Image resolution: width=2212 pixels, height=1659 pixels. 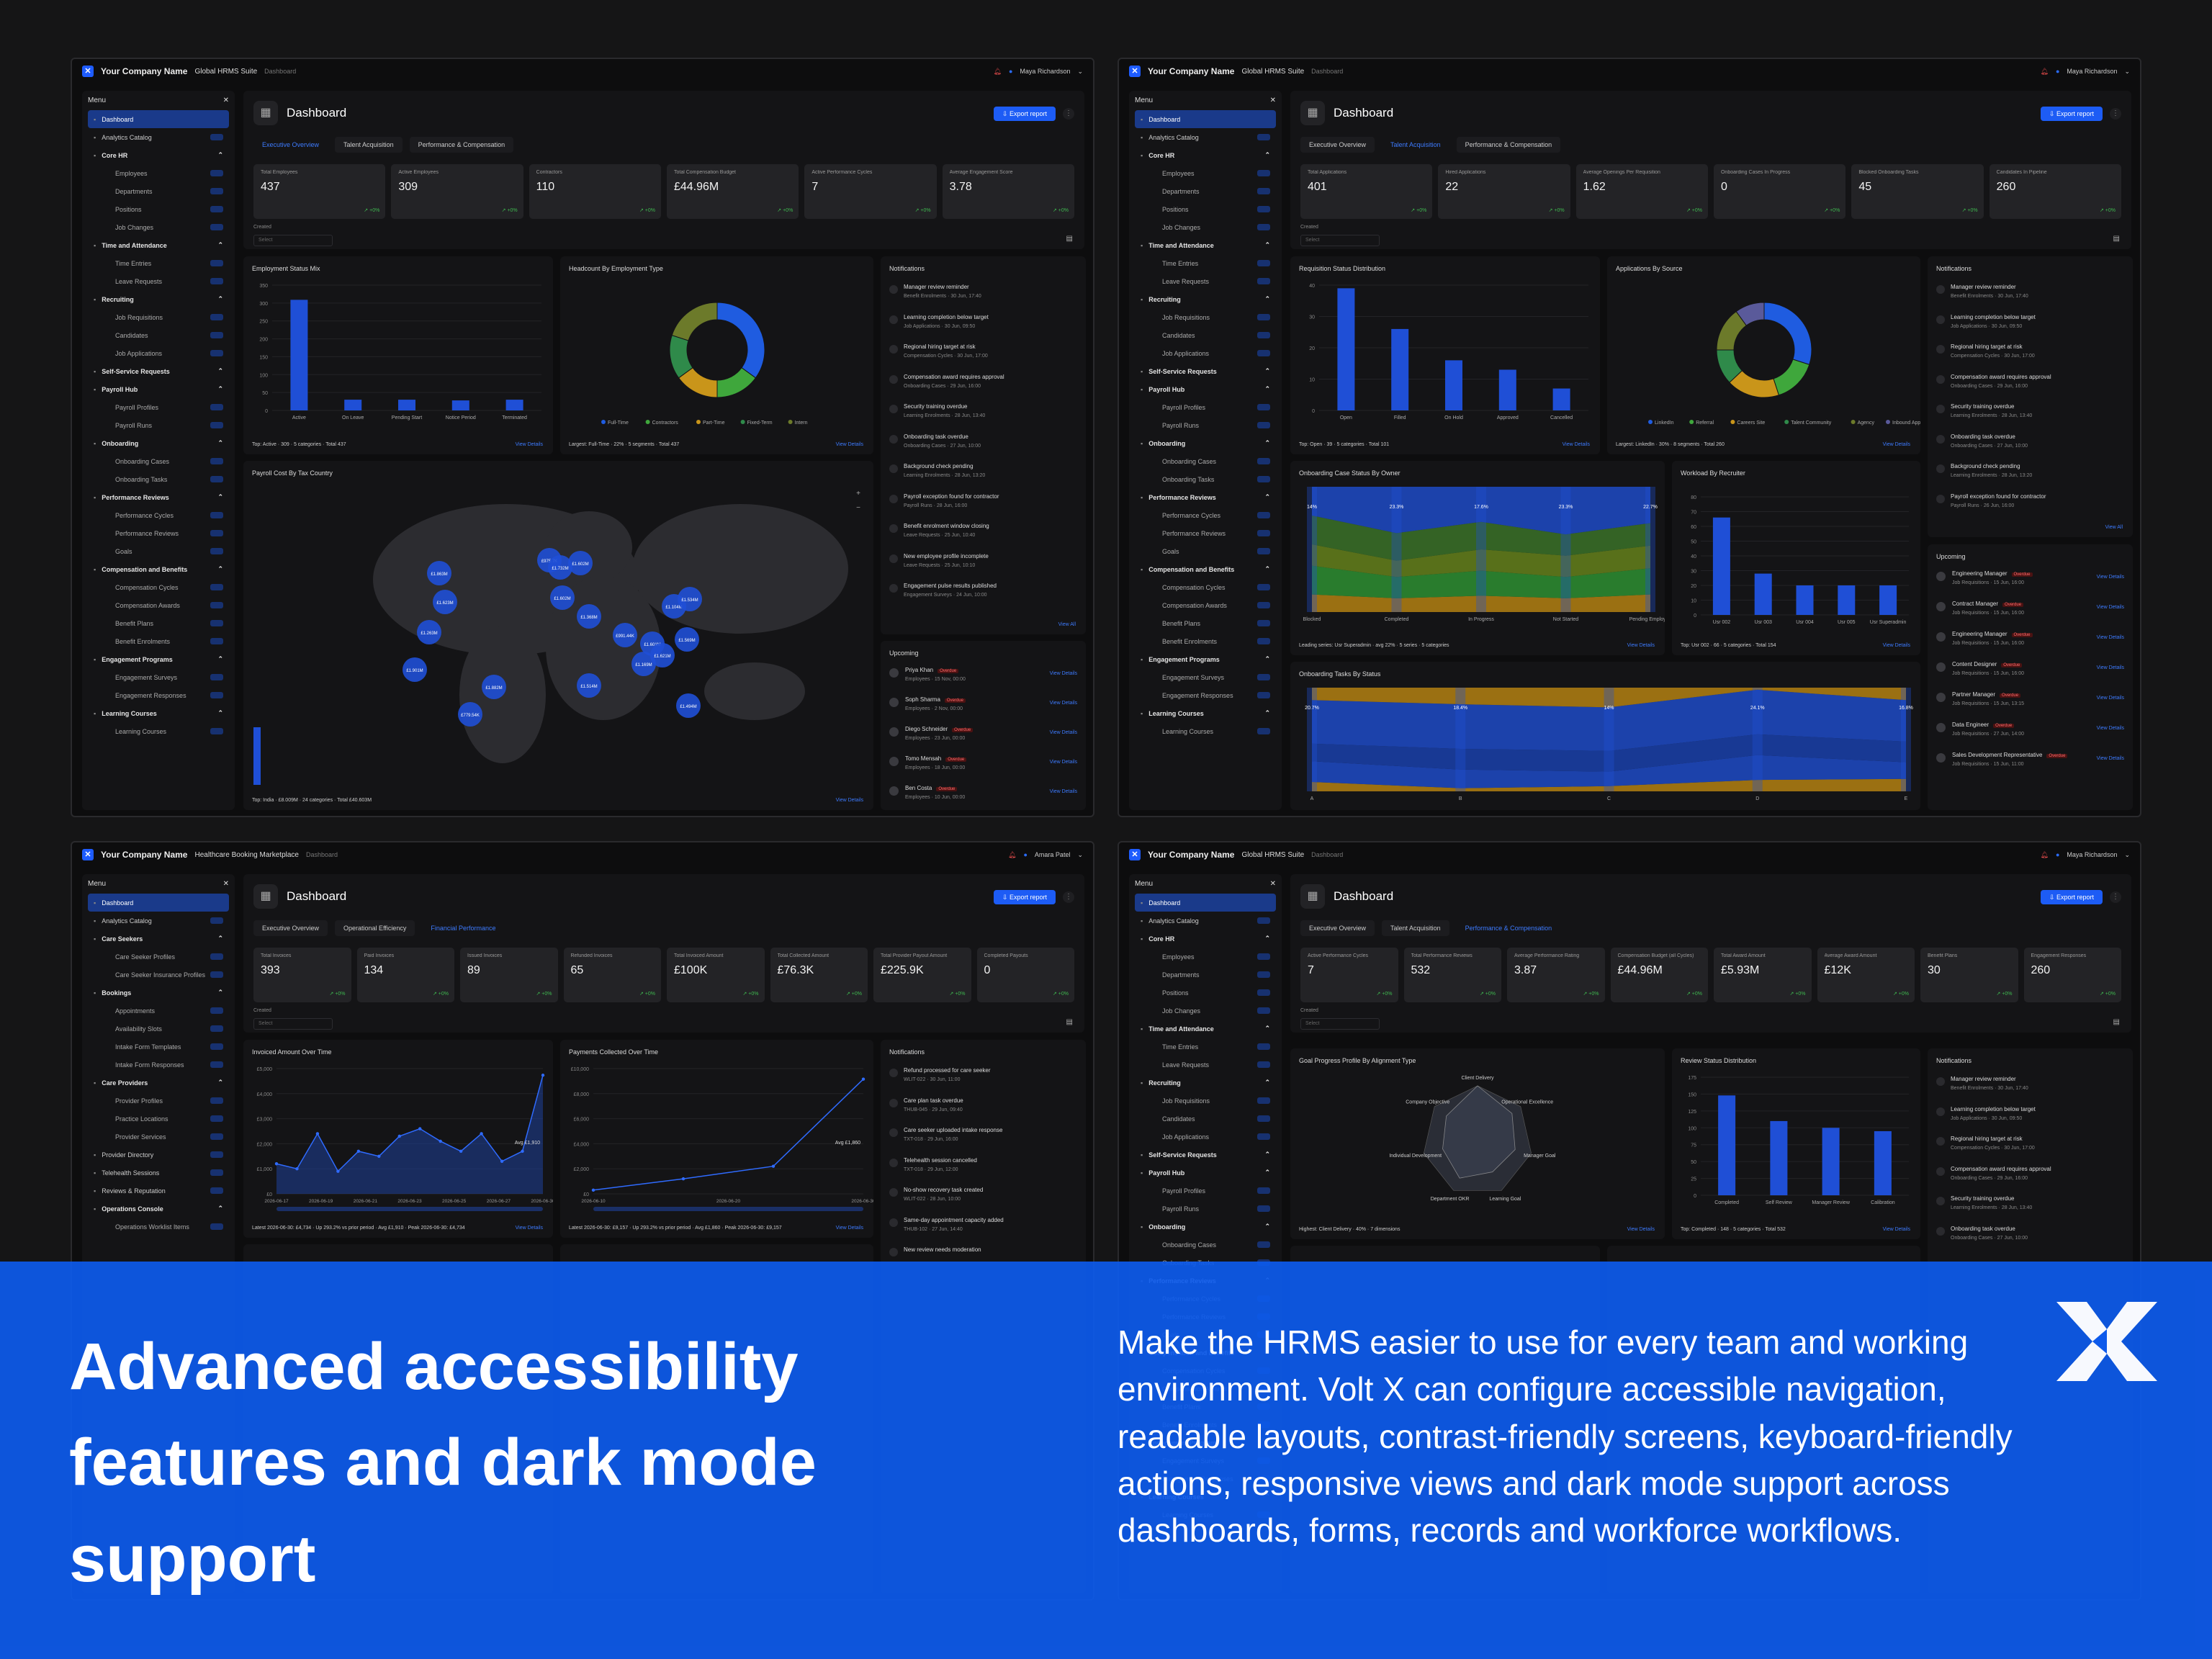 I want to click on sidebar-item: Goals, so click(x=1206, y=551).